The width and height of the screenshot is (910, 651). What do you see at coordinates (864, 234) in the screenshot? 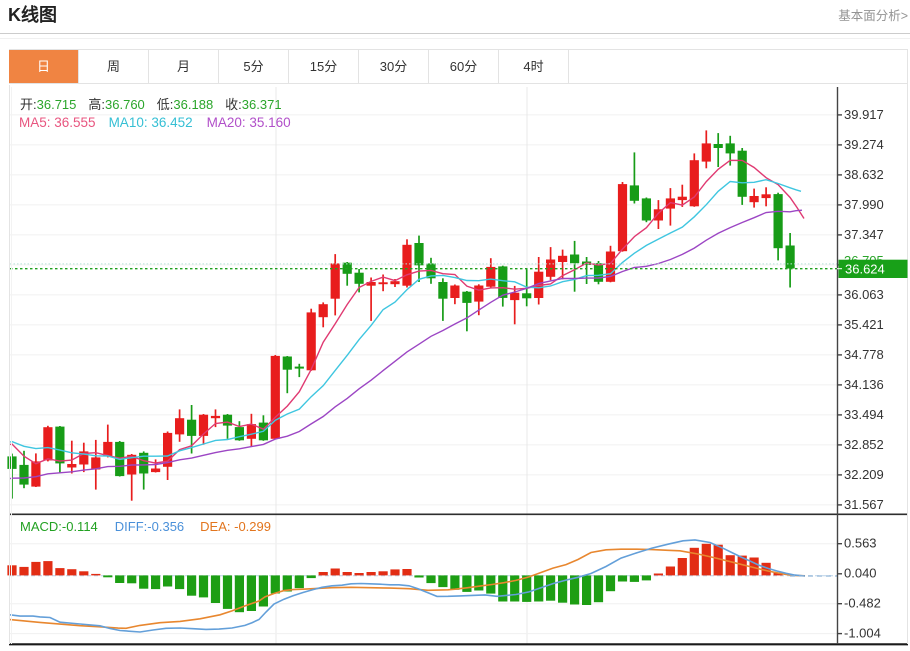
I see `svg-text: 37.347` at bounding box center [864, 234].